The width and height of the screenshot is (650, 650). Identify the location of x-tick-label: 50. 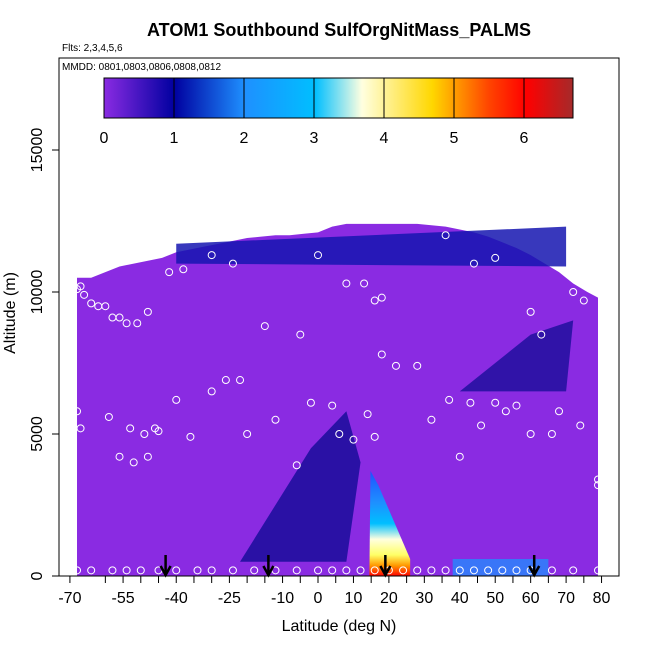
(495, 598).